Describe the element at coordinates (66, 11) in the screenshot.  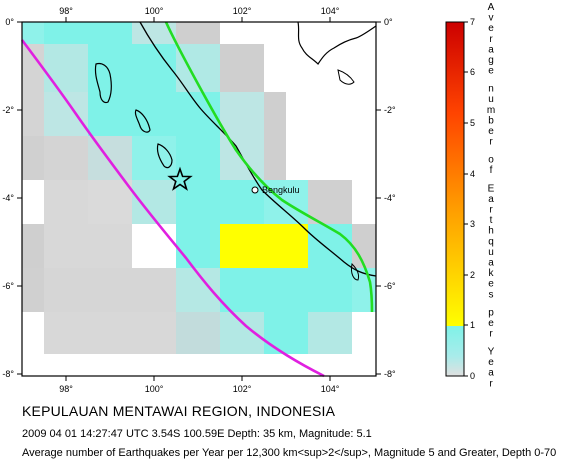
I see `lon-tick-label: 98°` at that location.